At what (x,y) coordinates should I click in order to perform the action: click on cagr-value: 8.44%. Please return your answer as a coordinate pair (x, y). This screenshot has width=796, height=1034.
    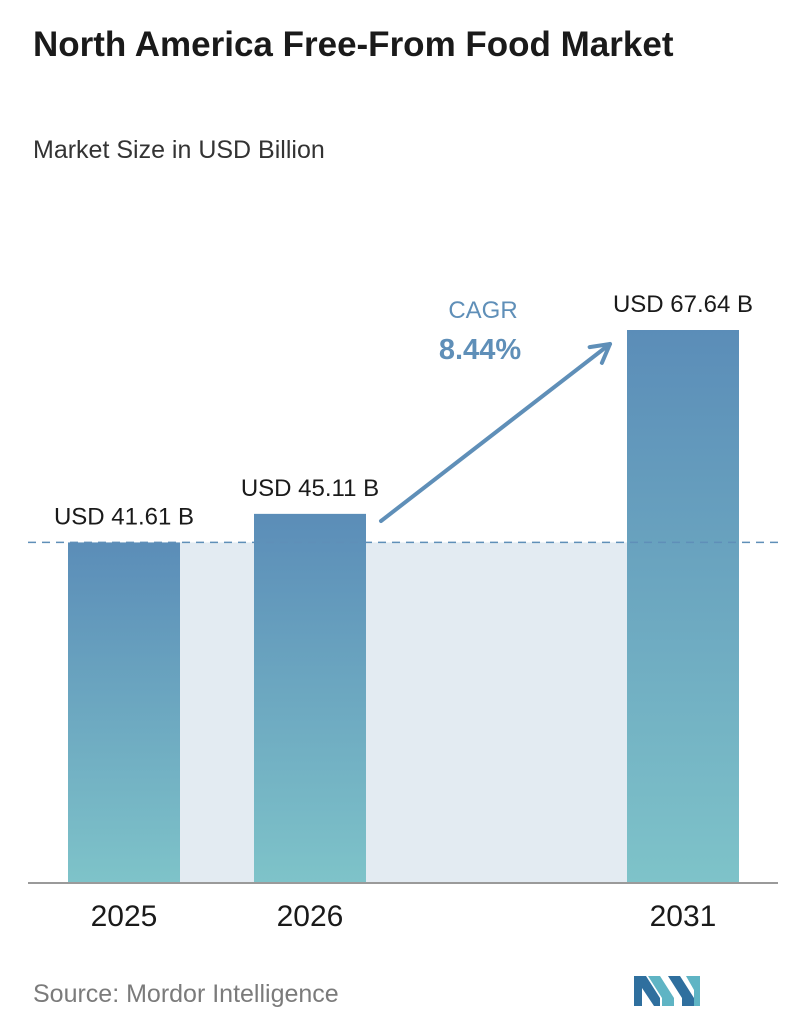
    Looking at the image, I should click on (480, 350).